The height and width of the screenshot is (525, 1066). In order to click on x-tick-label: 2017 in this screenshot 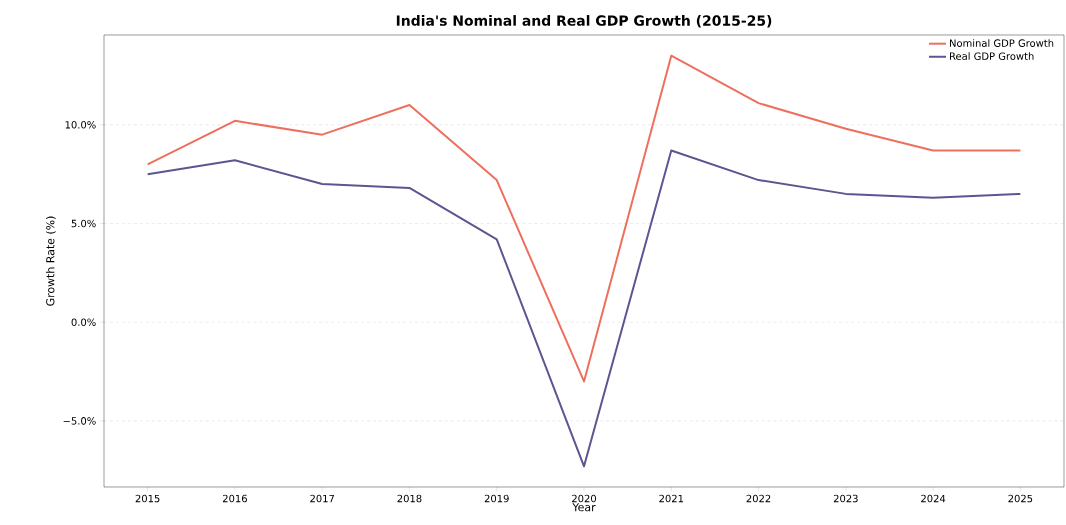, I will do `click(322, 498)`.